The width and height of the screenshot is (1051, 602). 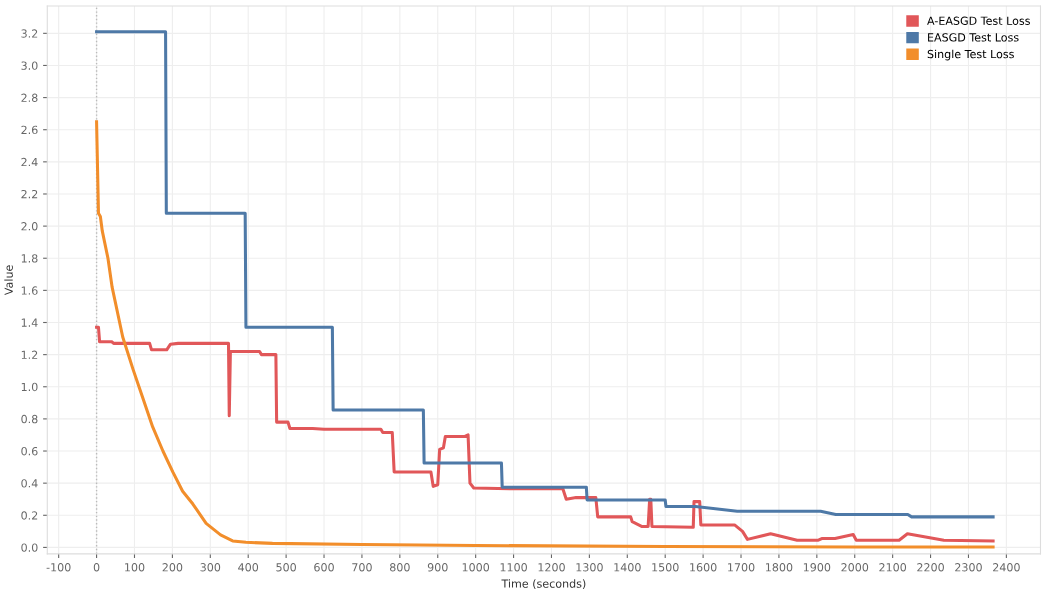 I want to click on x-tick-label: 900, so click(x=437, y=567).